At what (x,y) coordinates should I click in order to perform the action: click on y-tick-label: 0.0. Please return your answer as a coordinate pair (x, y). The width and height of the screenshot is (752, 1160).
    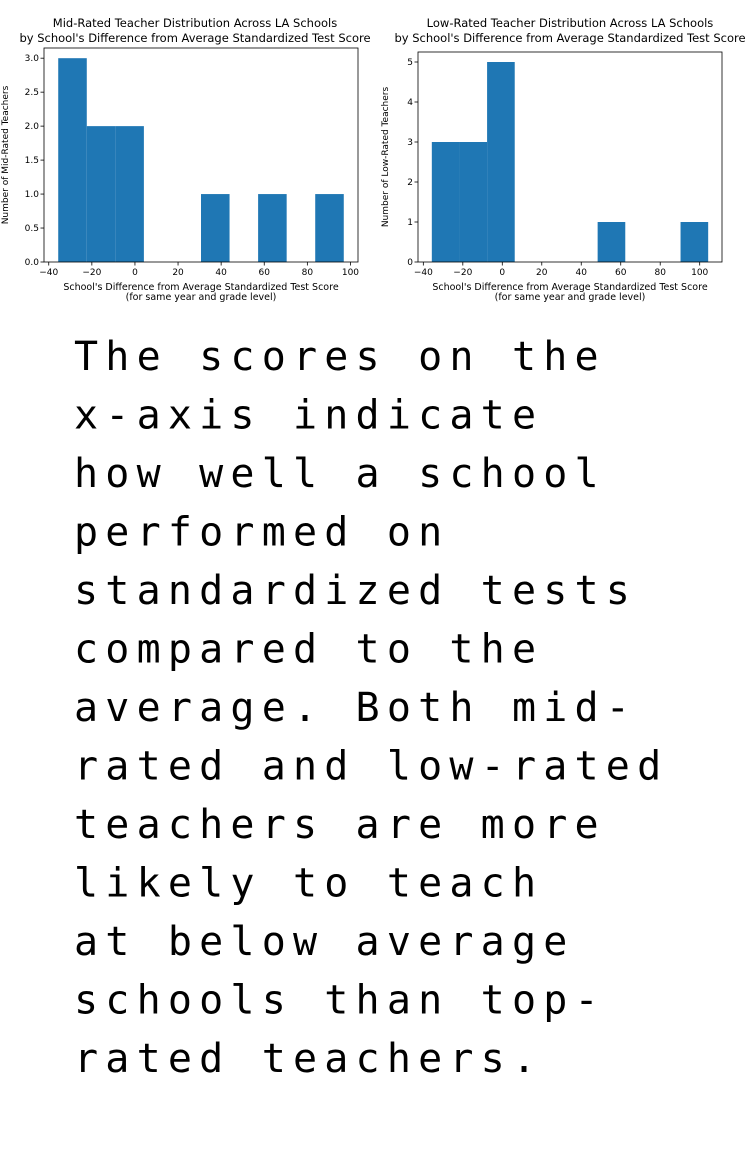
    Looking at the image, I should click on (32, 263).